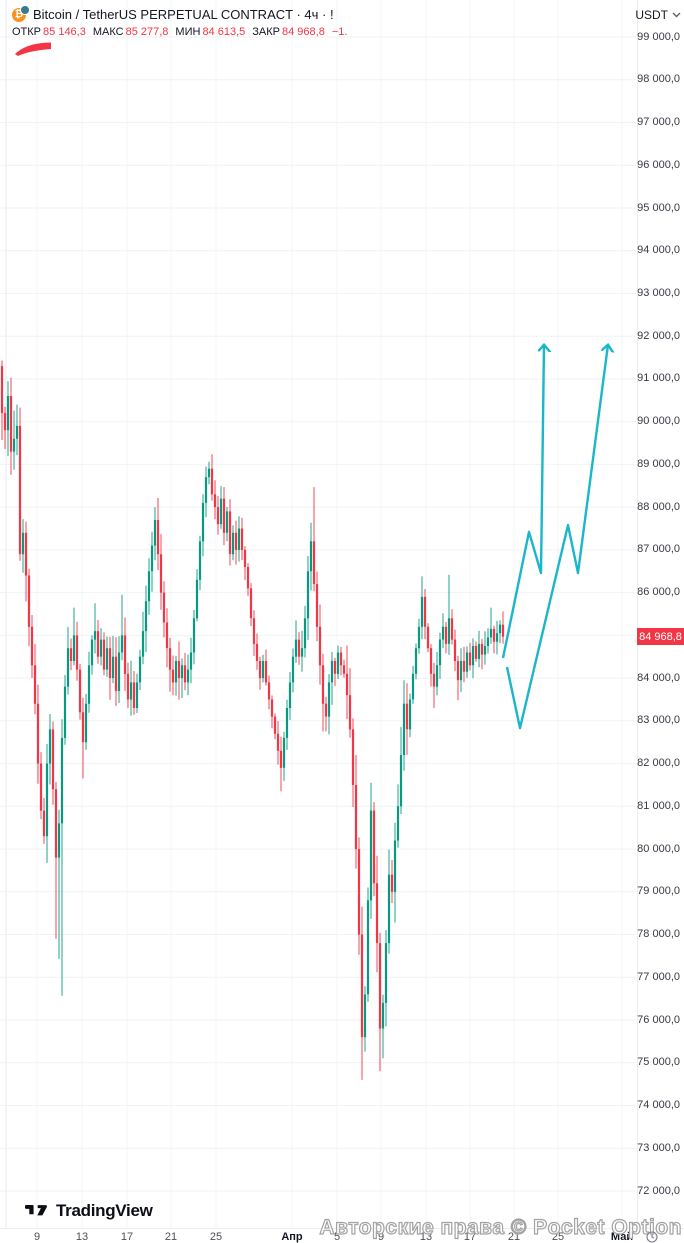 This screenshot has width=684, height=1243. What do you see at coordinates (658, 122) in the screenshot?
I see `price-tick-label: 97 000,0` at bounding box center [658, 122].